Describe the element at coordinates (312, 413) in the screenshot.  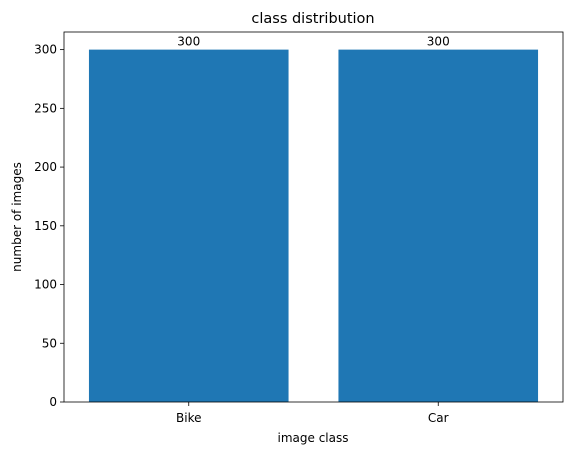
I see `x-axis: Bike Car` at that location.